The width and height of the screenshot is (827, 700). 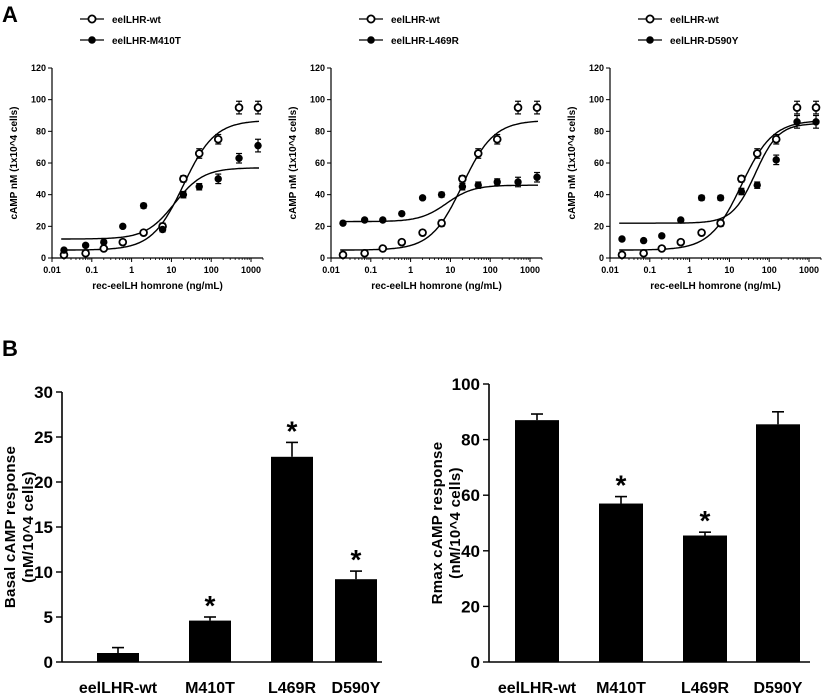 What do you see at coordinates (43, 572) in the screenshot?
I see `y-tick-label: 10` at bounding box center [43, 572].